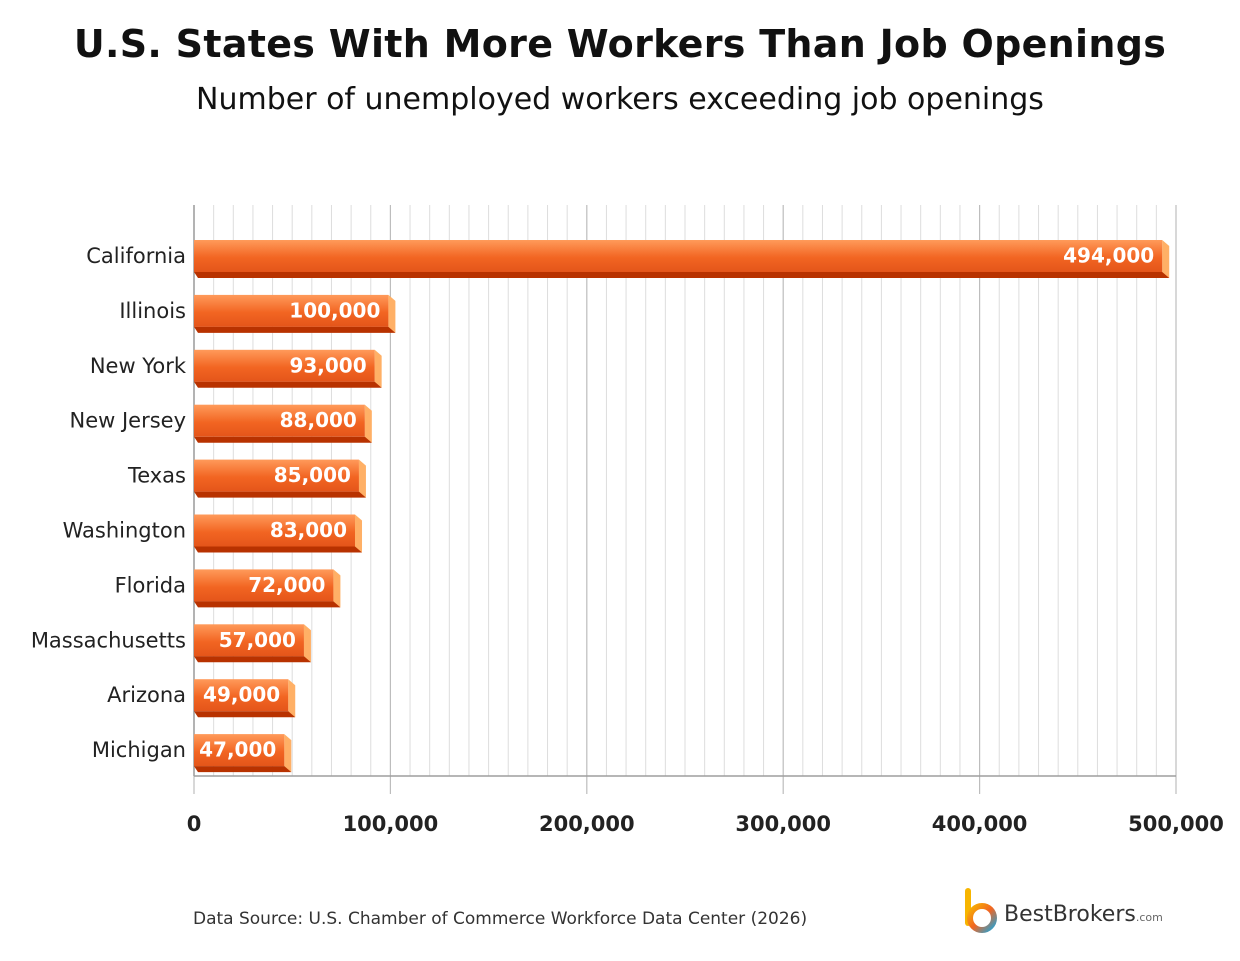 Image resolution: width=1240 pixels, height=961 pixels. Describe the element at coordinates (136, 256) in the screenshot. I see `category-label: California` at that location.